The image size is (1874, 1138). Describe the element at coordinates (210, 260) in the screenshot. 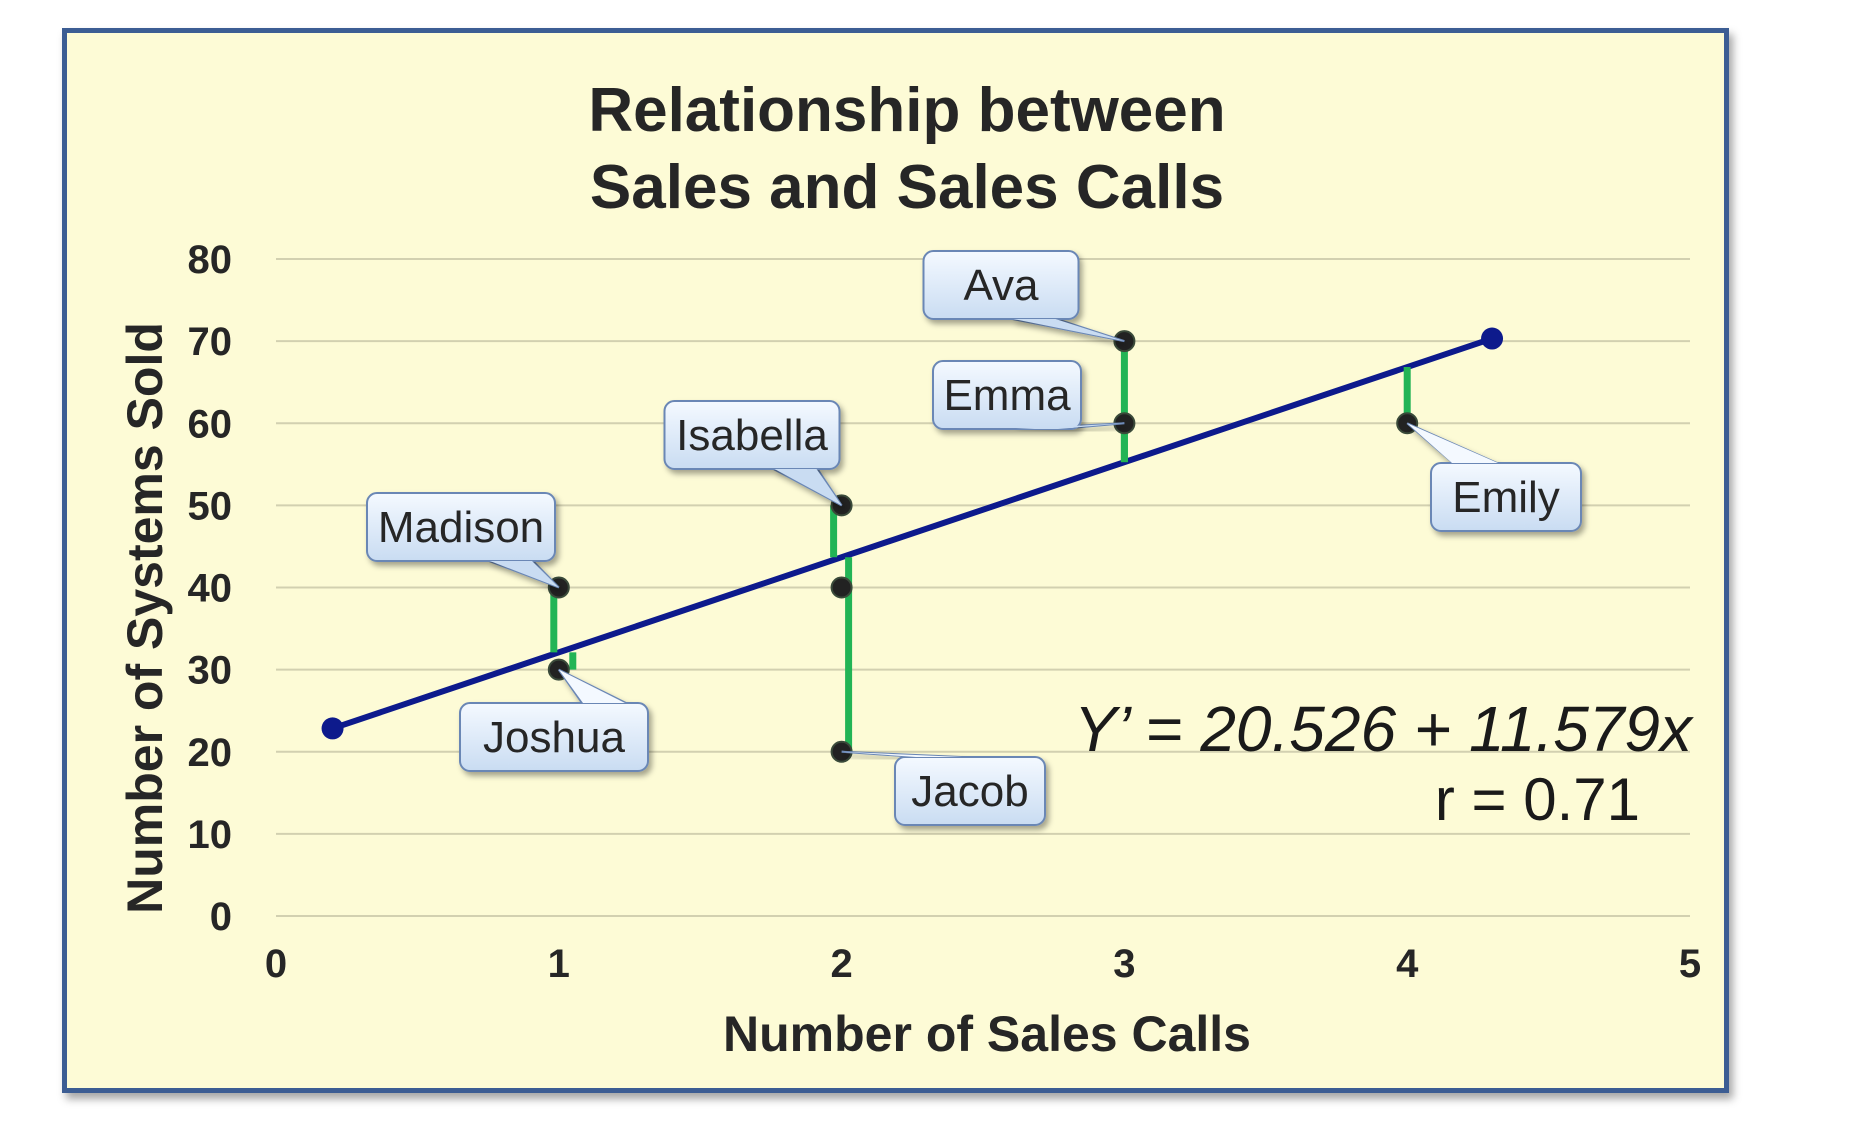

I see `y-tick-label-80: 80` at that location.